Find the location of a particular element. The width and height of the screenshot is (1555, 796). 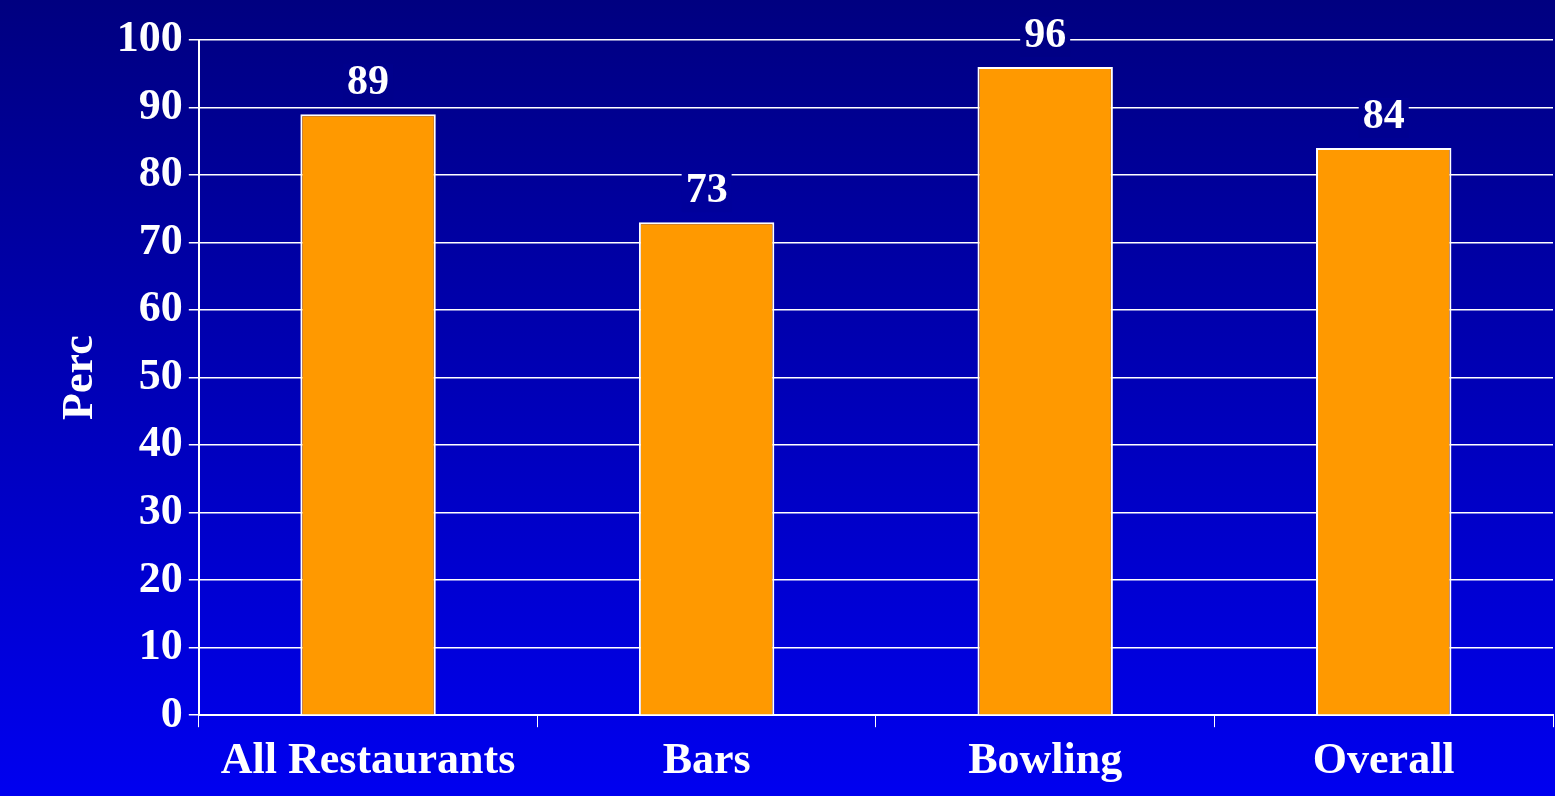

y-tick-label: 20 is located at coordinates (160, 577).